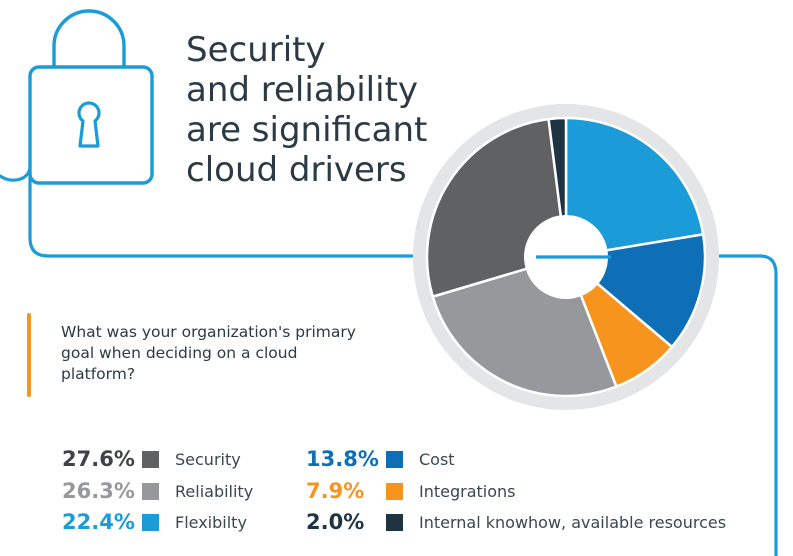 This screenshot has height=556, width=793. I want to click on legend-value: 7.9%, so click(335, 491).